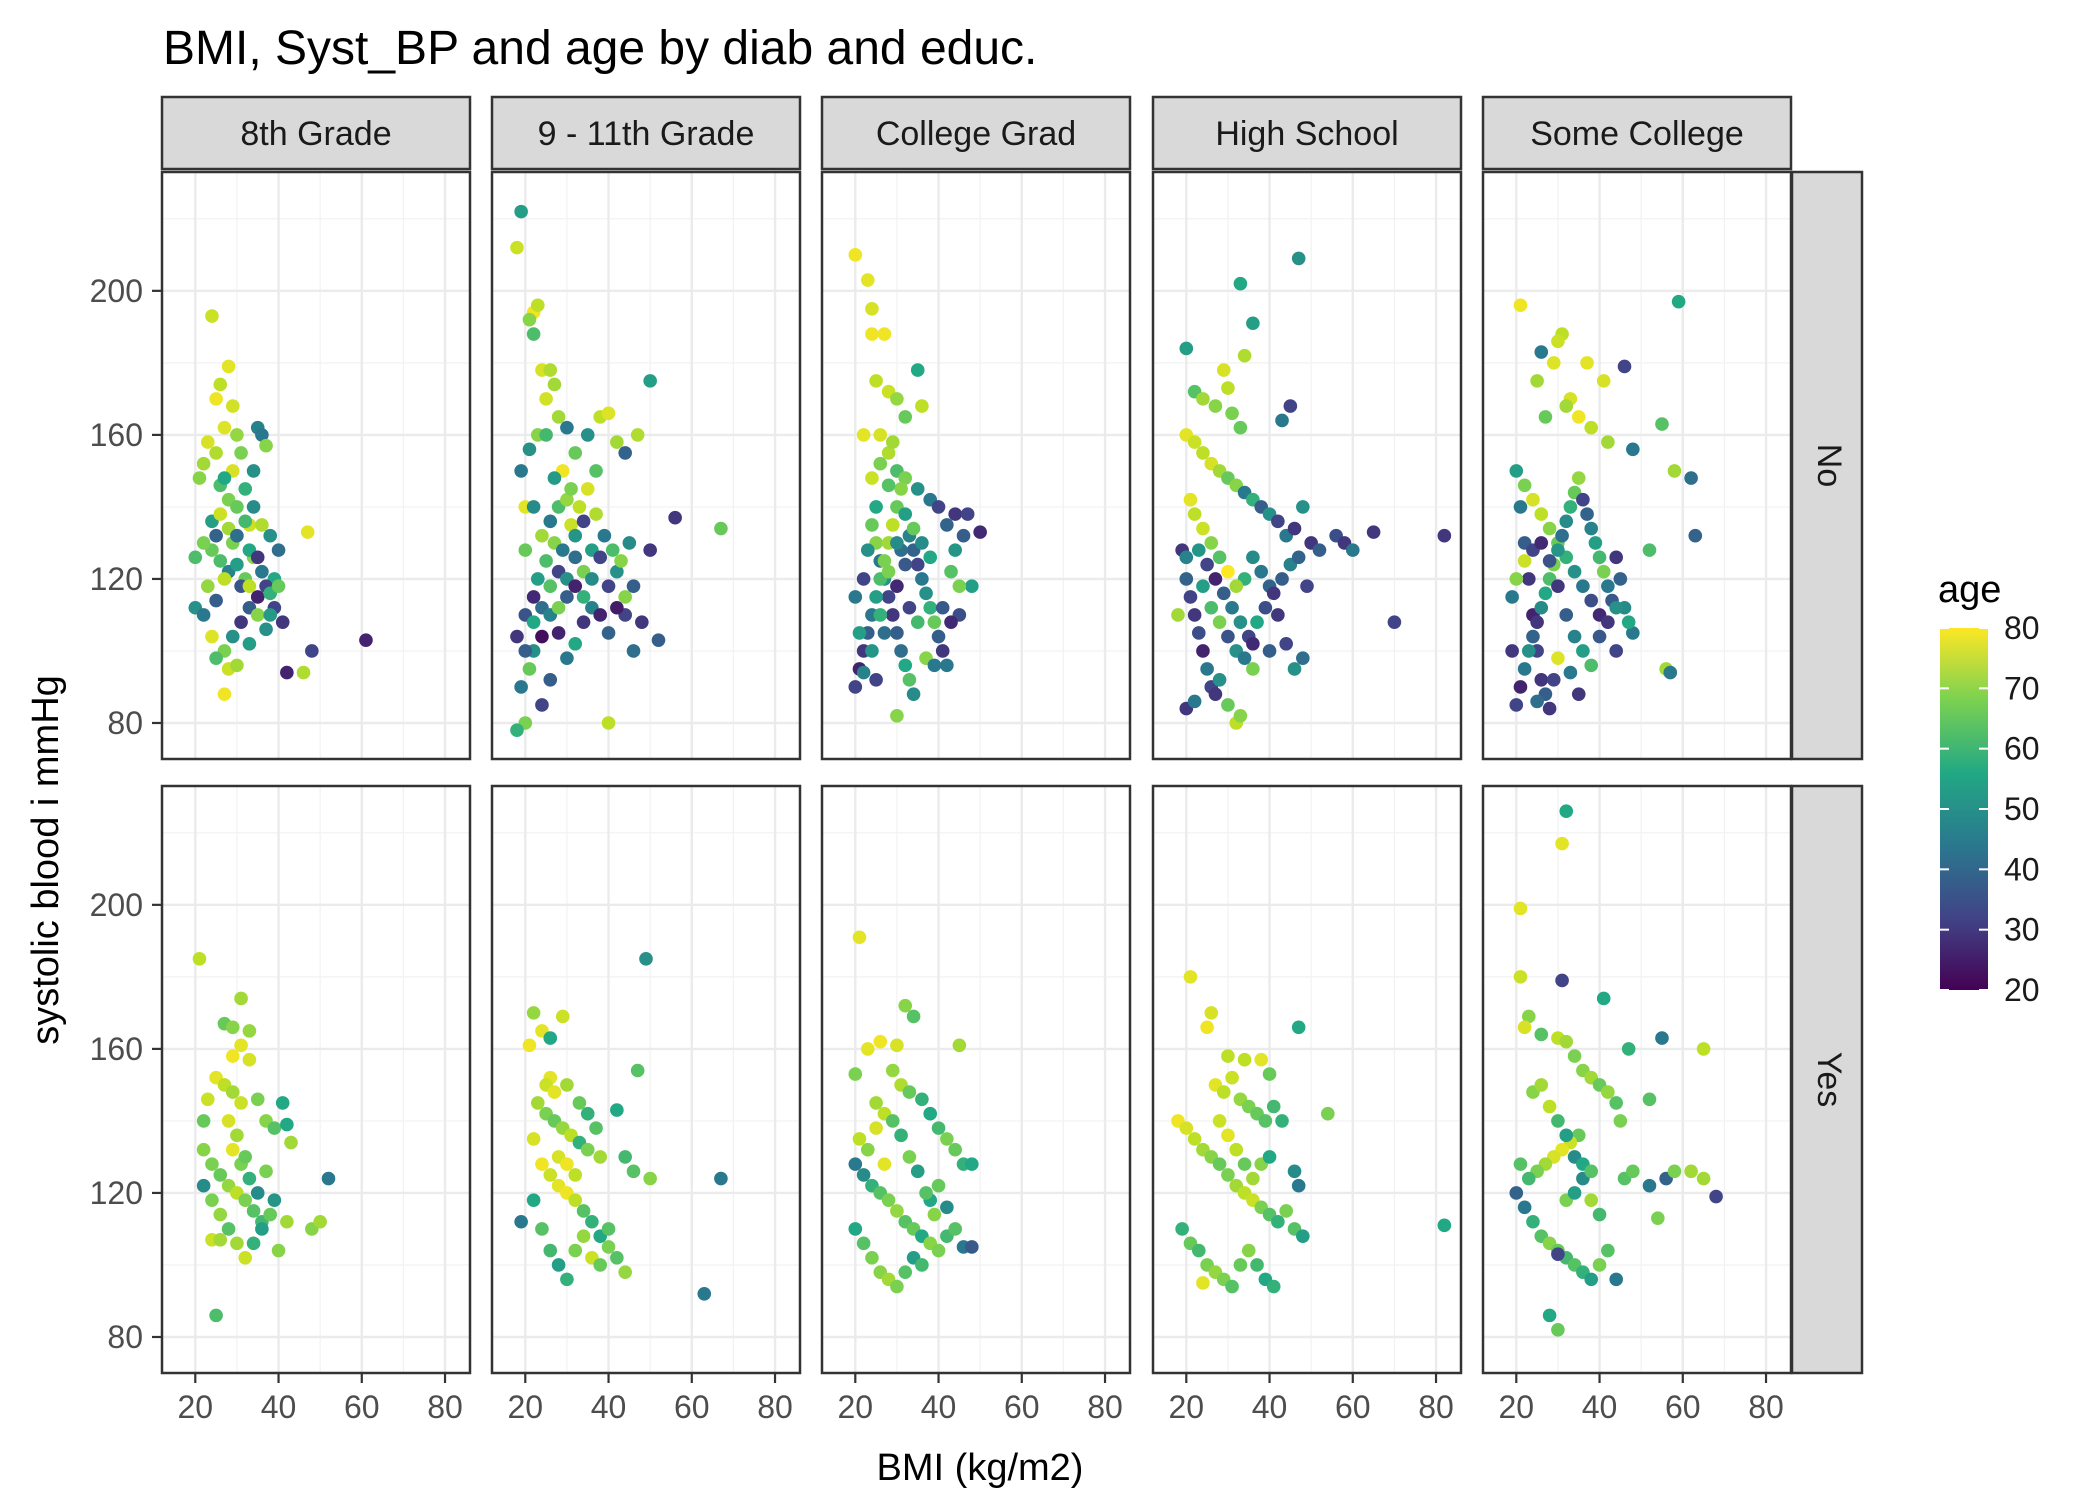 Image resolution: width=2100 pixels, height=1500 pixels. I want to click on x-tick-label: 40, so click(1270, 1407).